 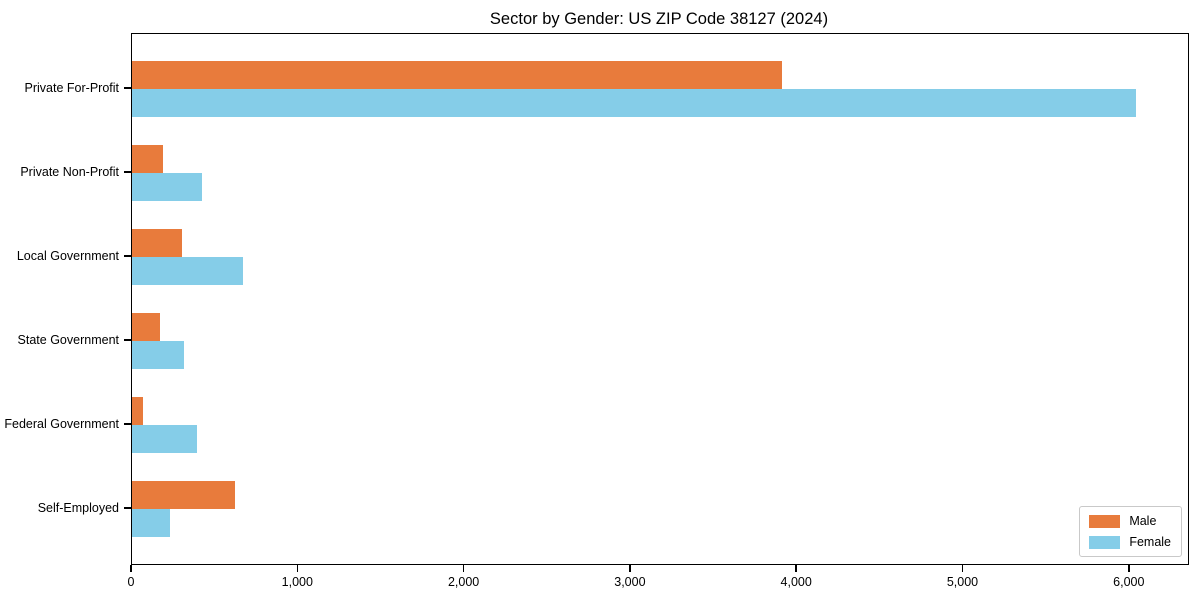 I want to click on x-tick-label: 6,000, so click(x=1129, y=582).